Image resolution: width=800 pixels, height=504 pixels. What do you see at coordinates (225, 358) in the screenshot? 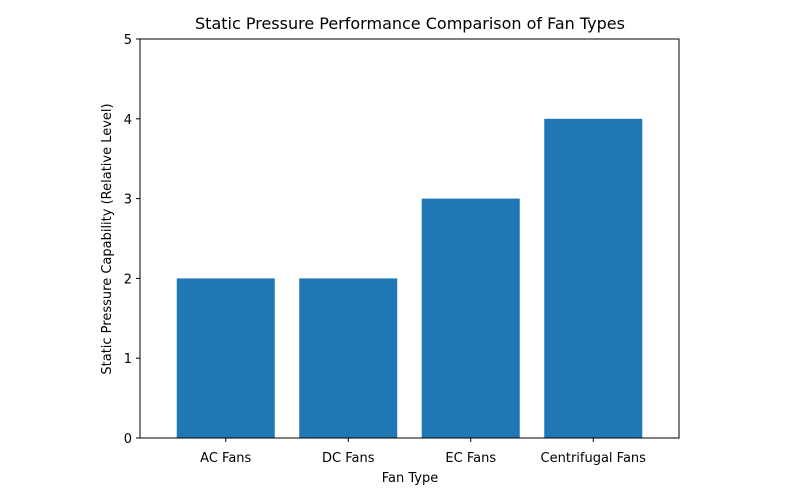
I see `bar-ac-fans` at bounding box center [225, 358].